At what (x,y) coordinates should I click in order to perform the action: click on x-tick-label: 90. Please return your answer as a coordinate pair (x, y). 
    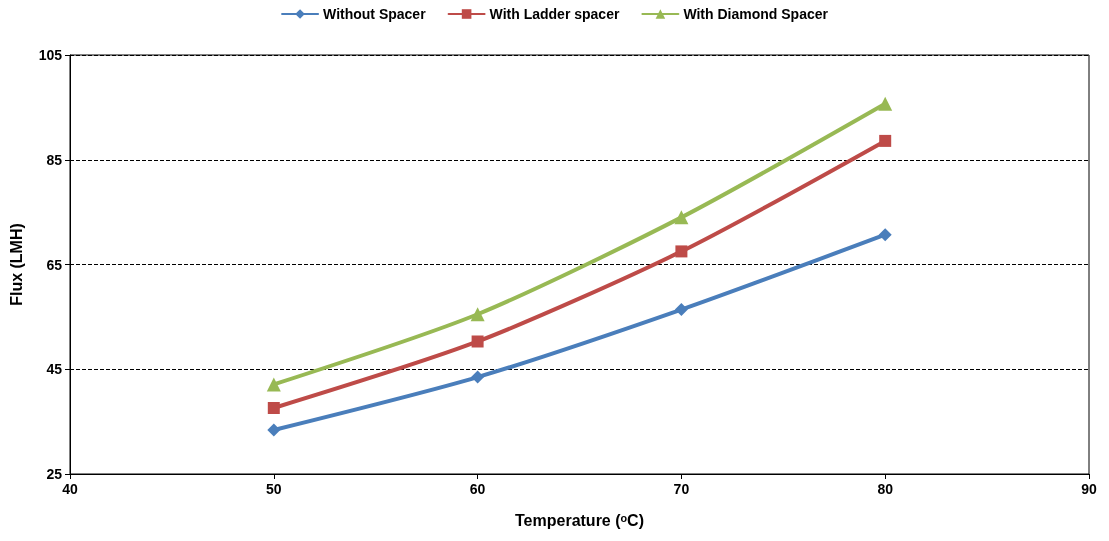
    Looking at the image, I should click on (1089, 489).